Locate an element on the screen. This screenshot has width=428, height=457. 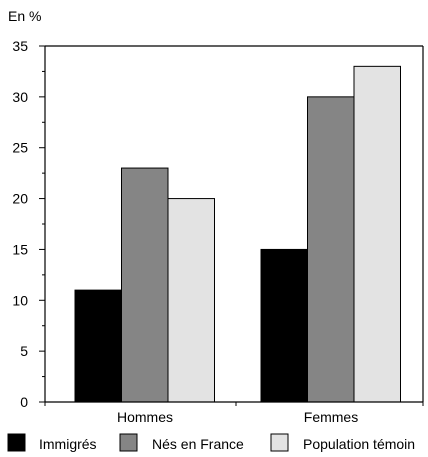
x-category-label: Hommes is located at coordinates (145, 417).